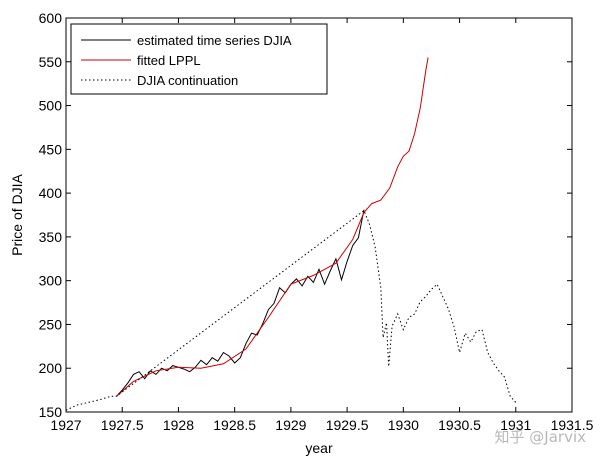 The image size is (600, 469). I want to click on x-tick-label: 1929.5, so click(347, 425).